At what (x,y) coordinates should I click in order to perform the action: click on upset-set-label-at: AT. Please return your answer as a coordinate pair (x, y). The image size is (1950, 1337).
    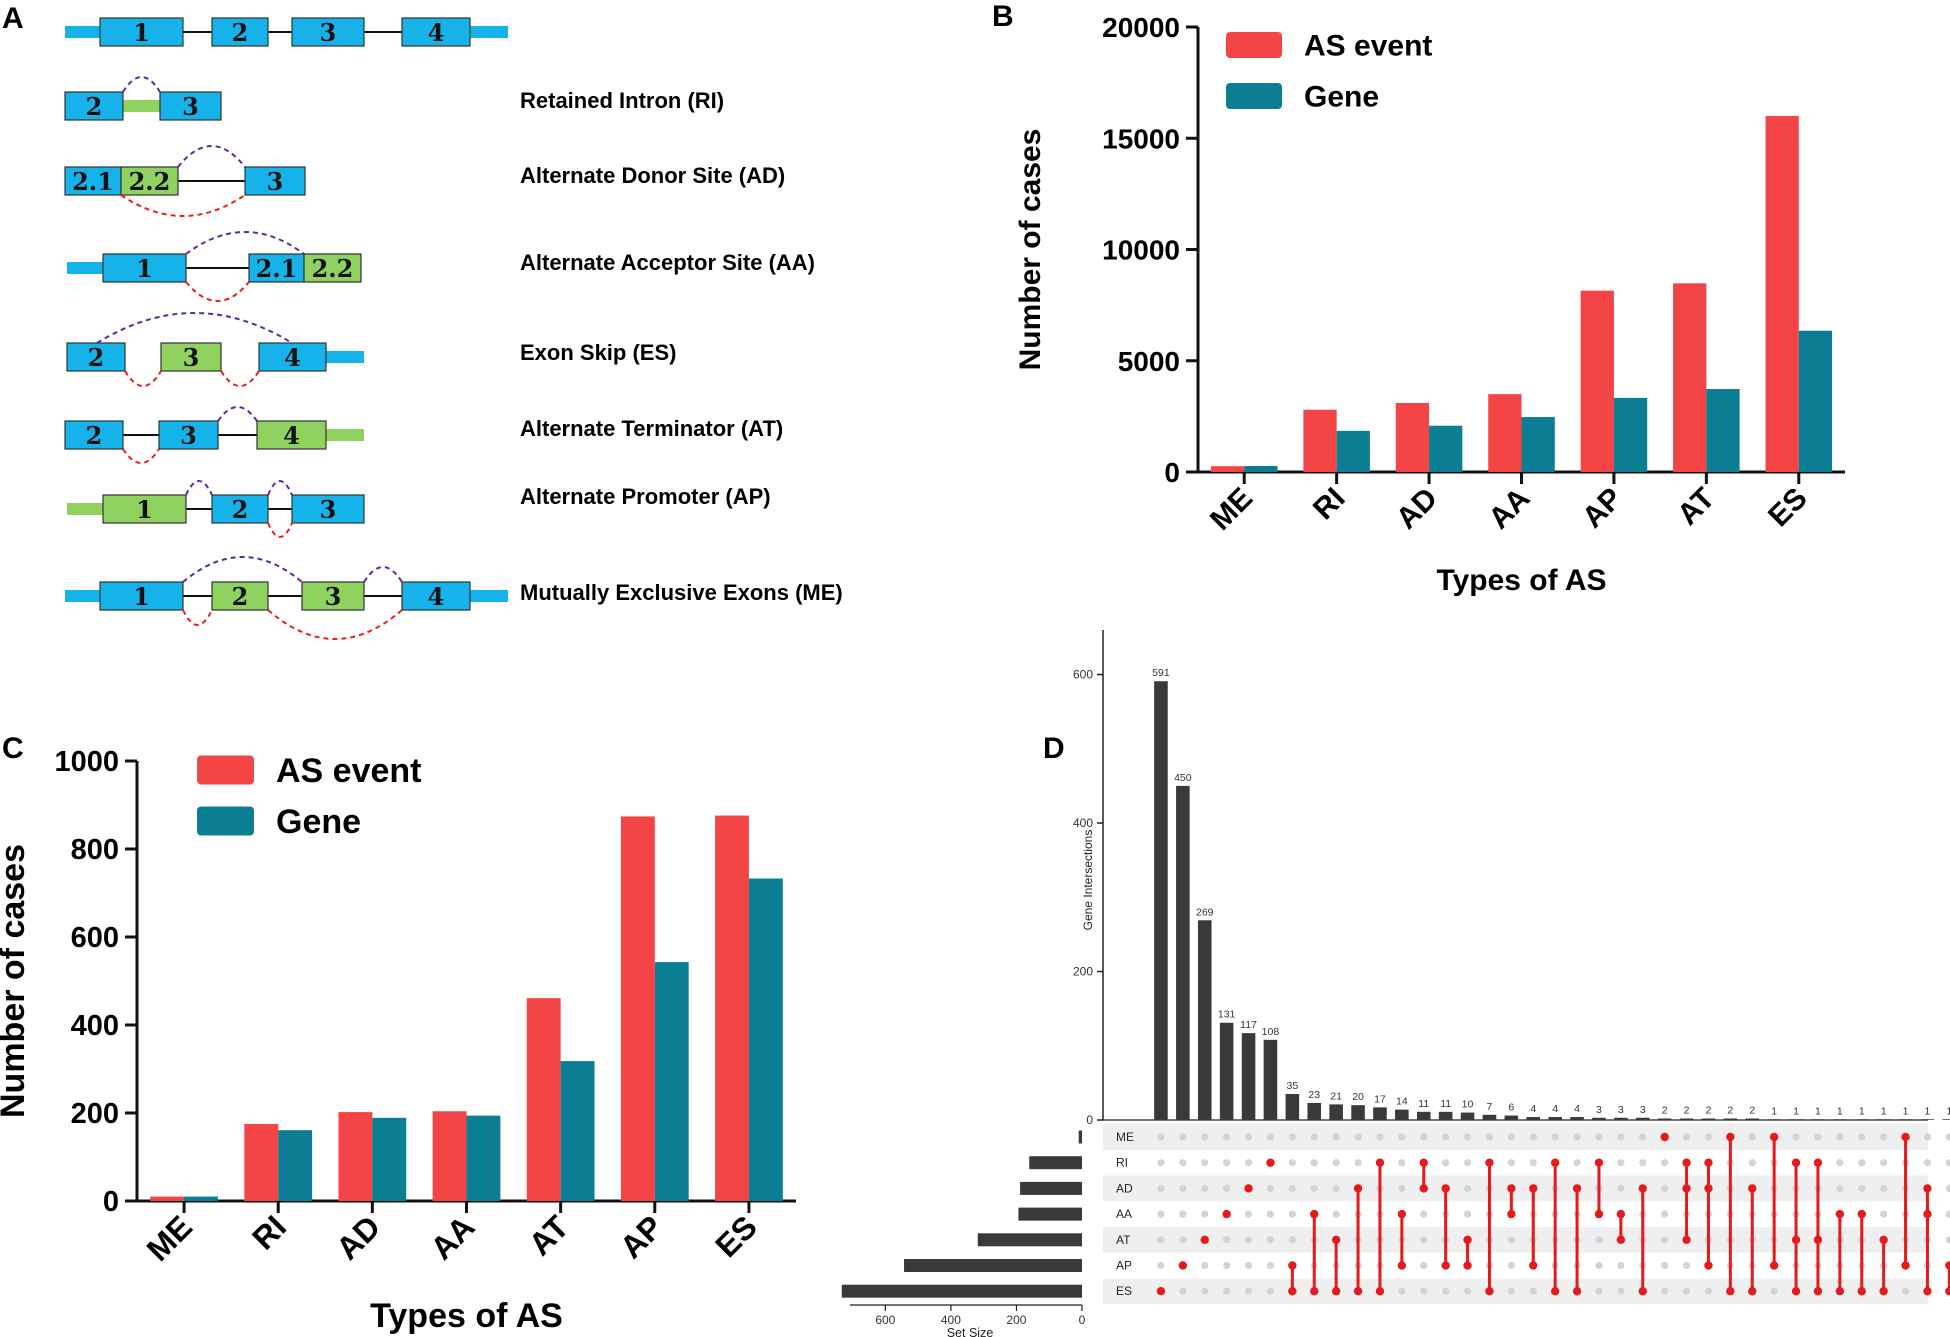
    Looking at the image, I should click on (1123, 1240).